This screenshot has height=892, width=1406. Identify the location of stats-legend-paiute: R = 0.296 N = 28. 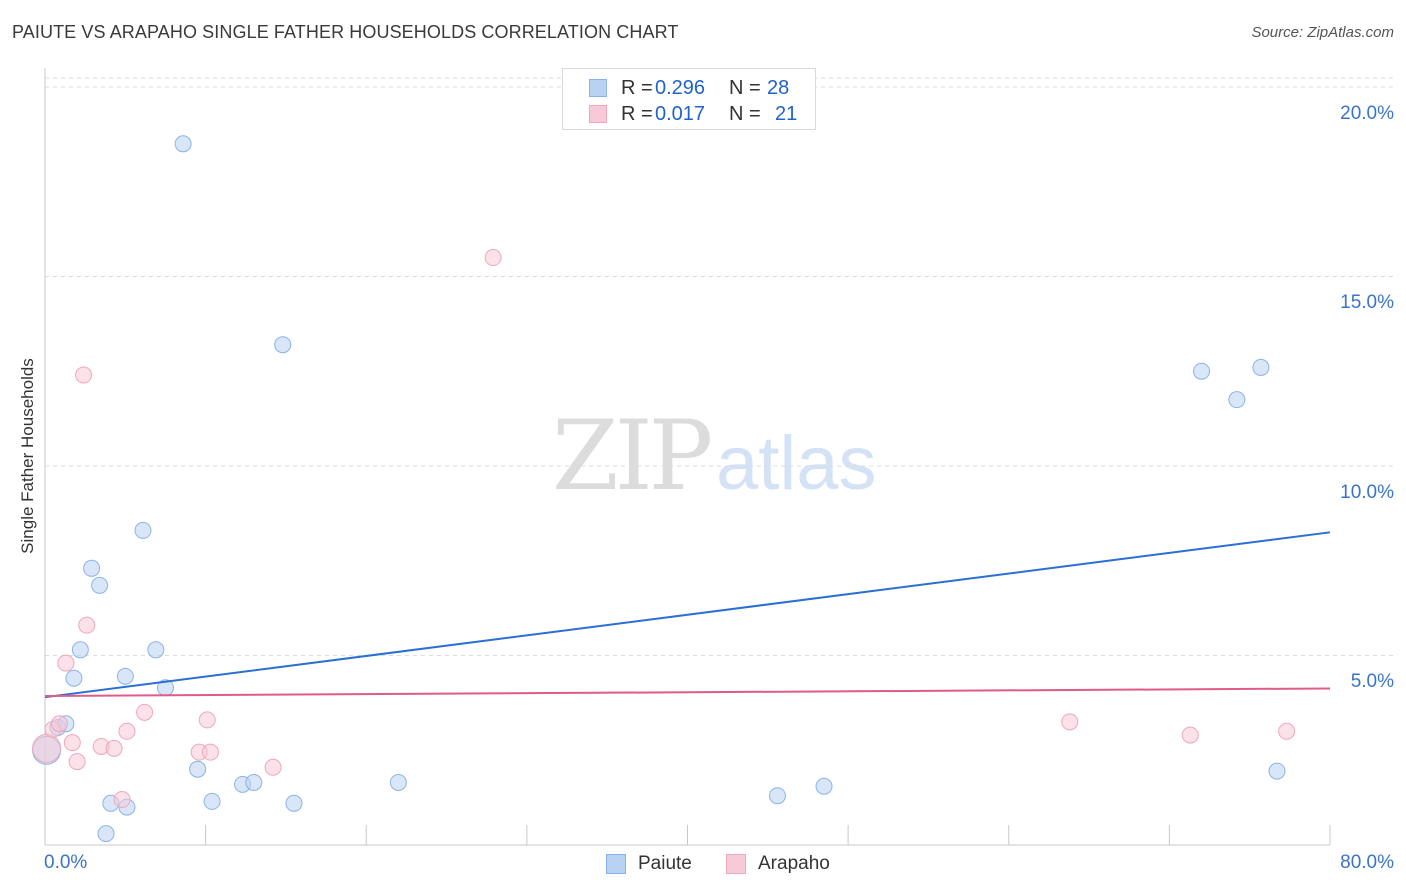
(689, 88).